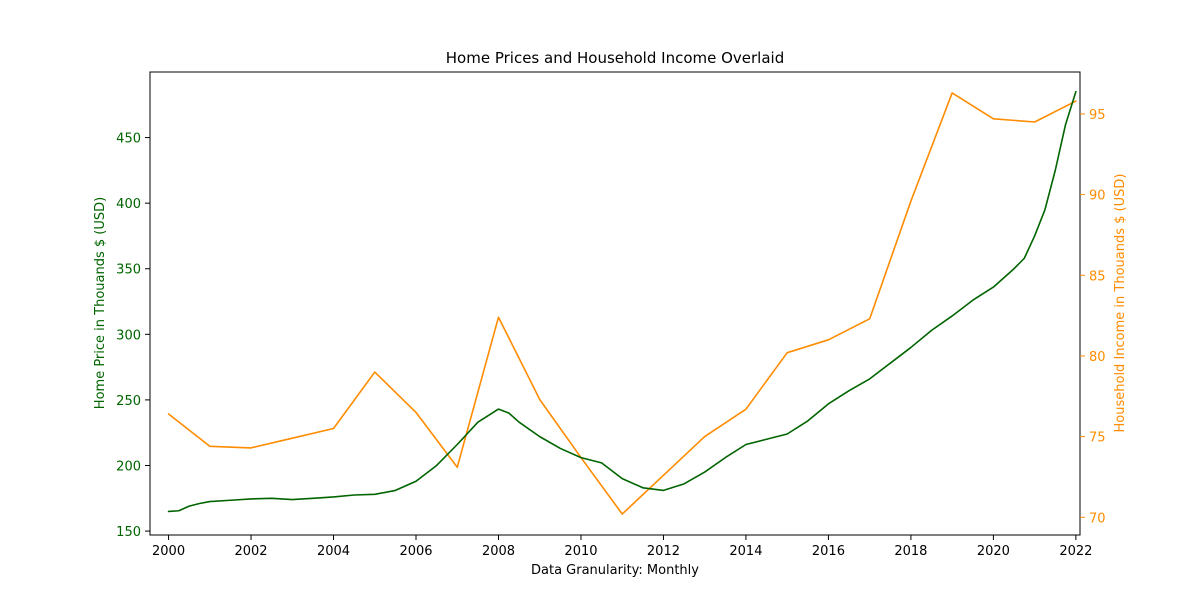 The width and height of the screenshot is (1200, 600). I want to click on x-tick-label: 2006, so click(415, 551).